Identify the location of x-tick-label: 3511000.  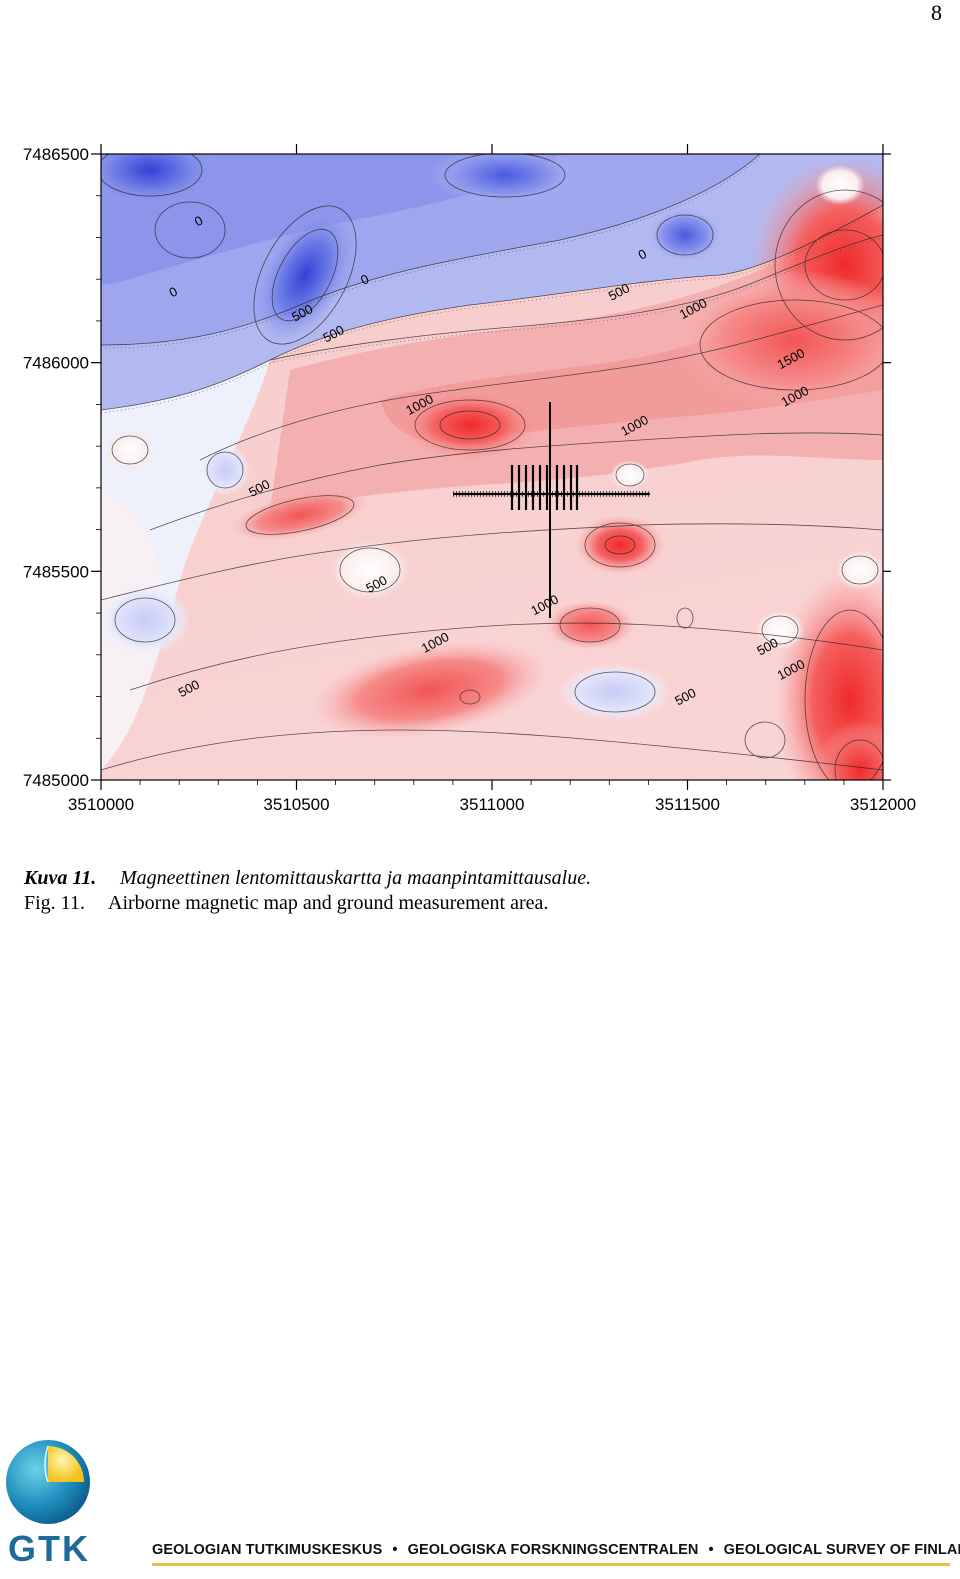
(492, 804).